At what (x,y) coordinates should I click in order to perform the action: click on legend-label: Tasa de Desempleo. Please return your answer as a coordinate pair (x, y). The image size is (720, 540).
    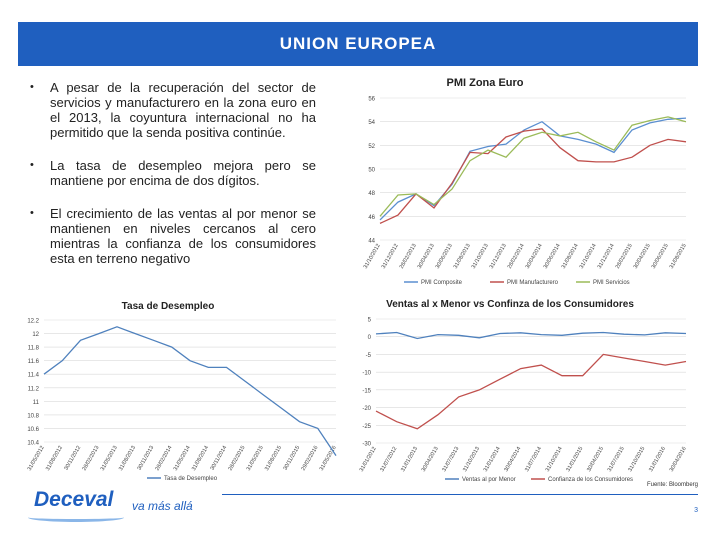
    Looking at the image, I should click on (191, 479).